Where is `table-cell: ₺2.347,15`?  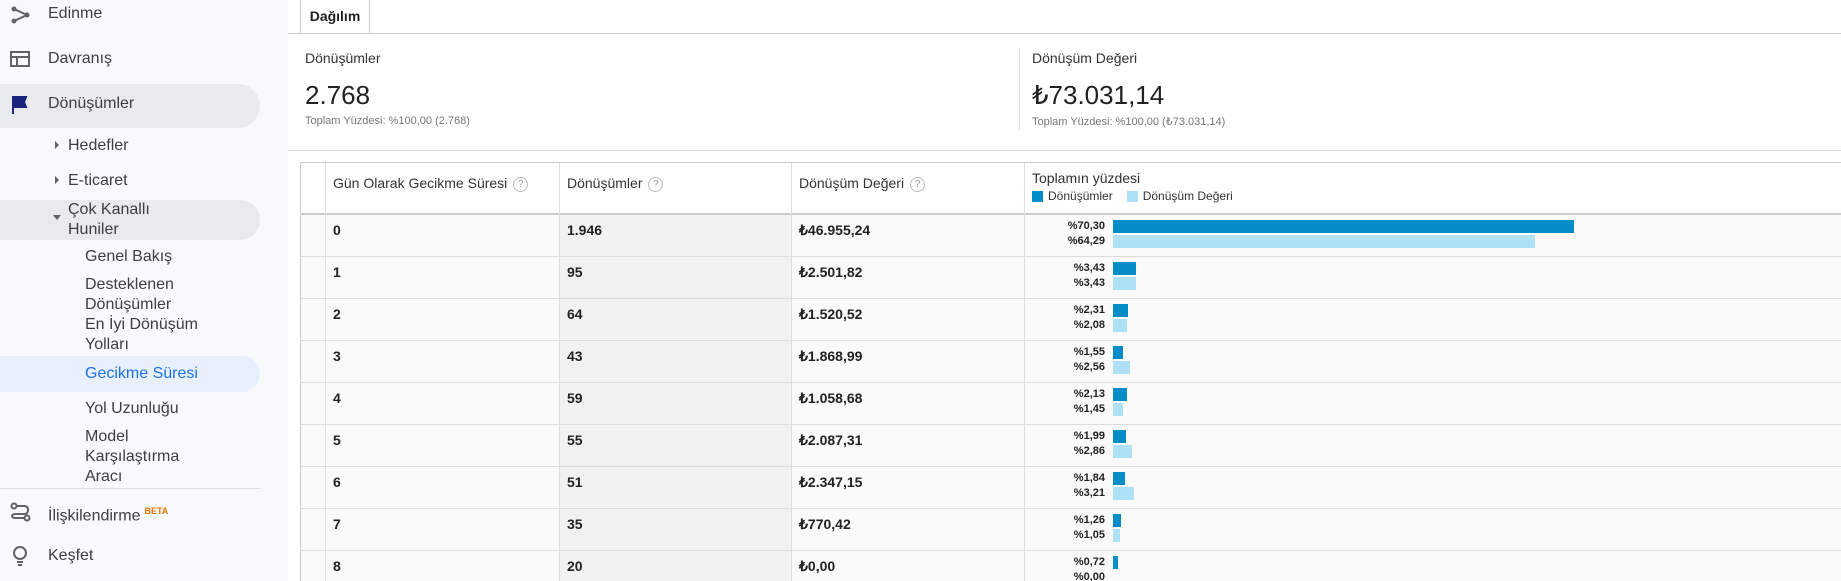 table-cell: ₺2.347,15 is located at coordinates (831, 482).